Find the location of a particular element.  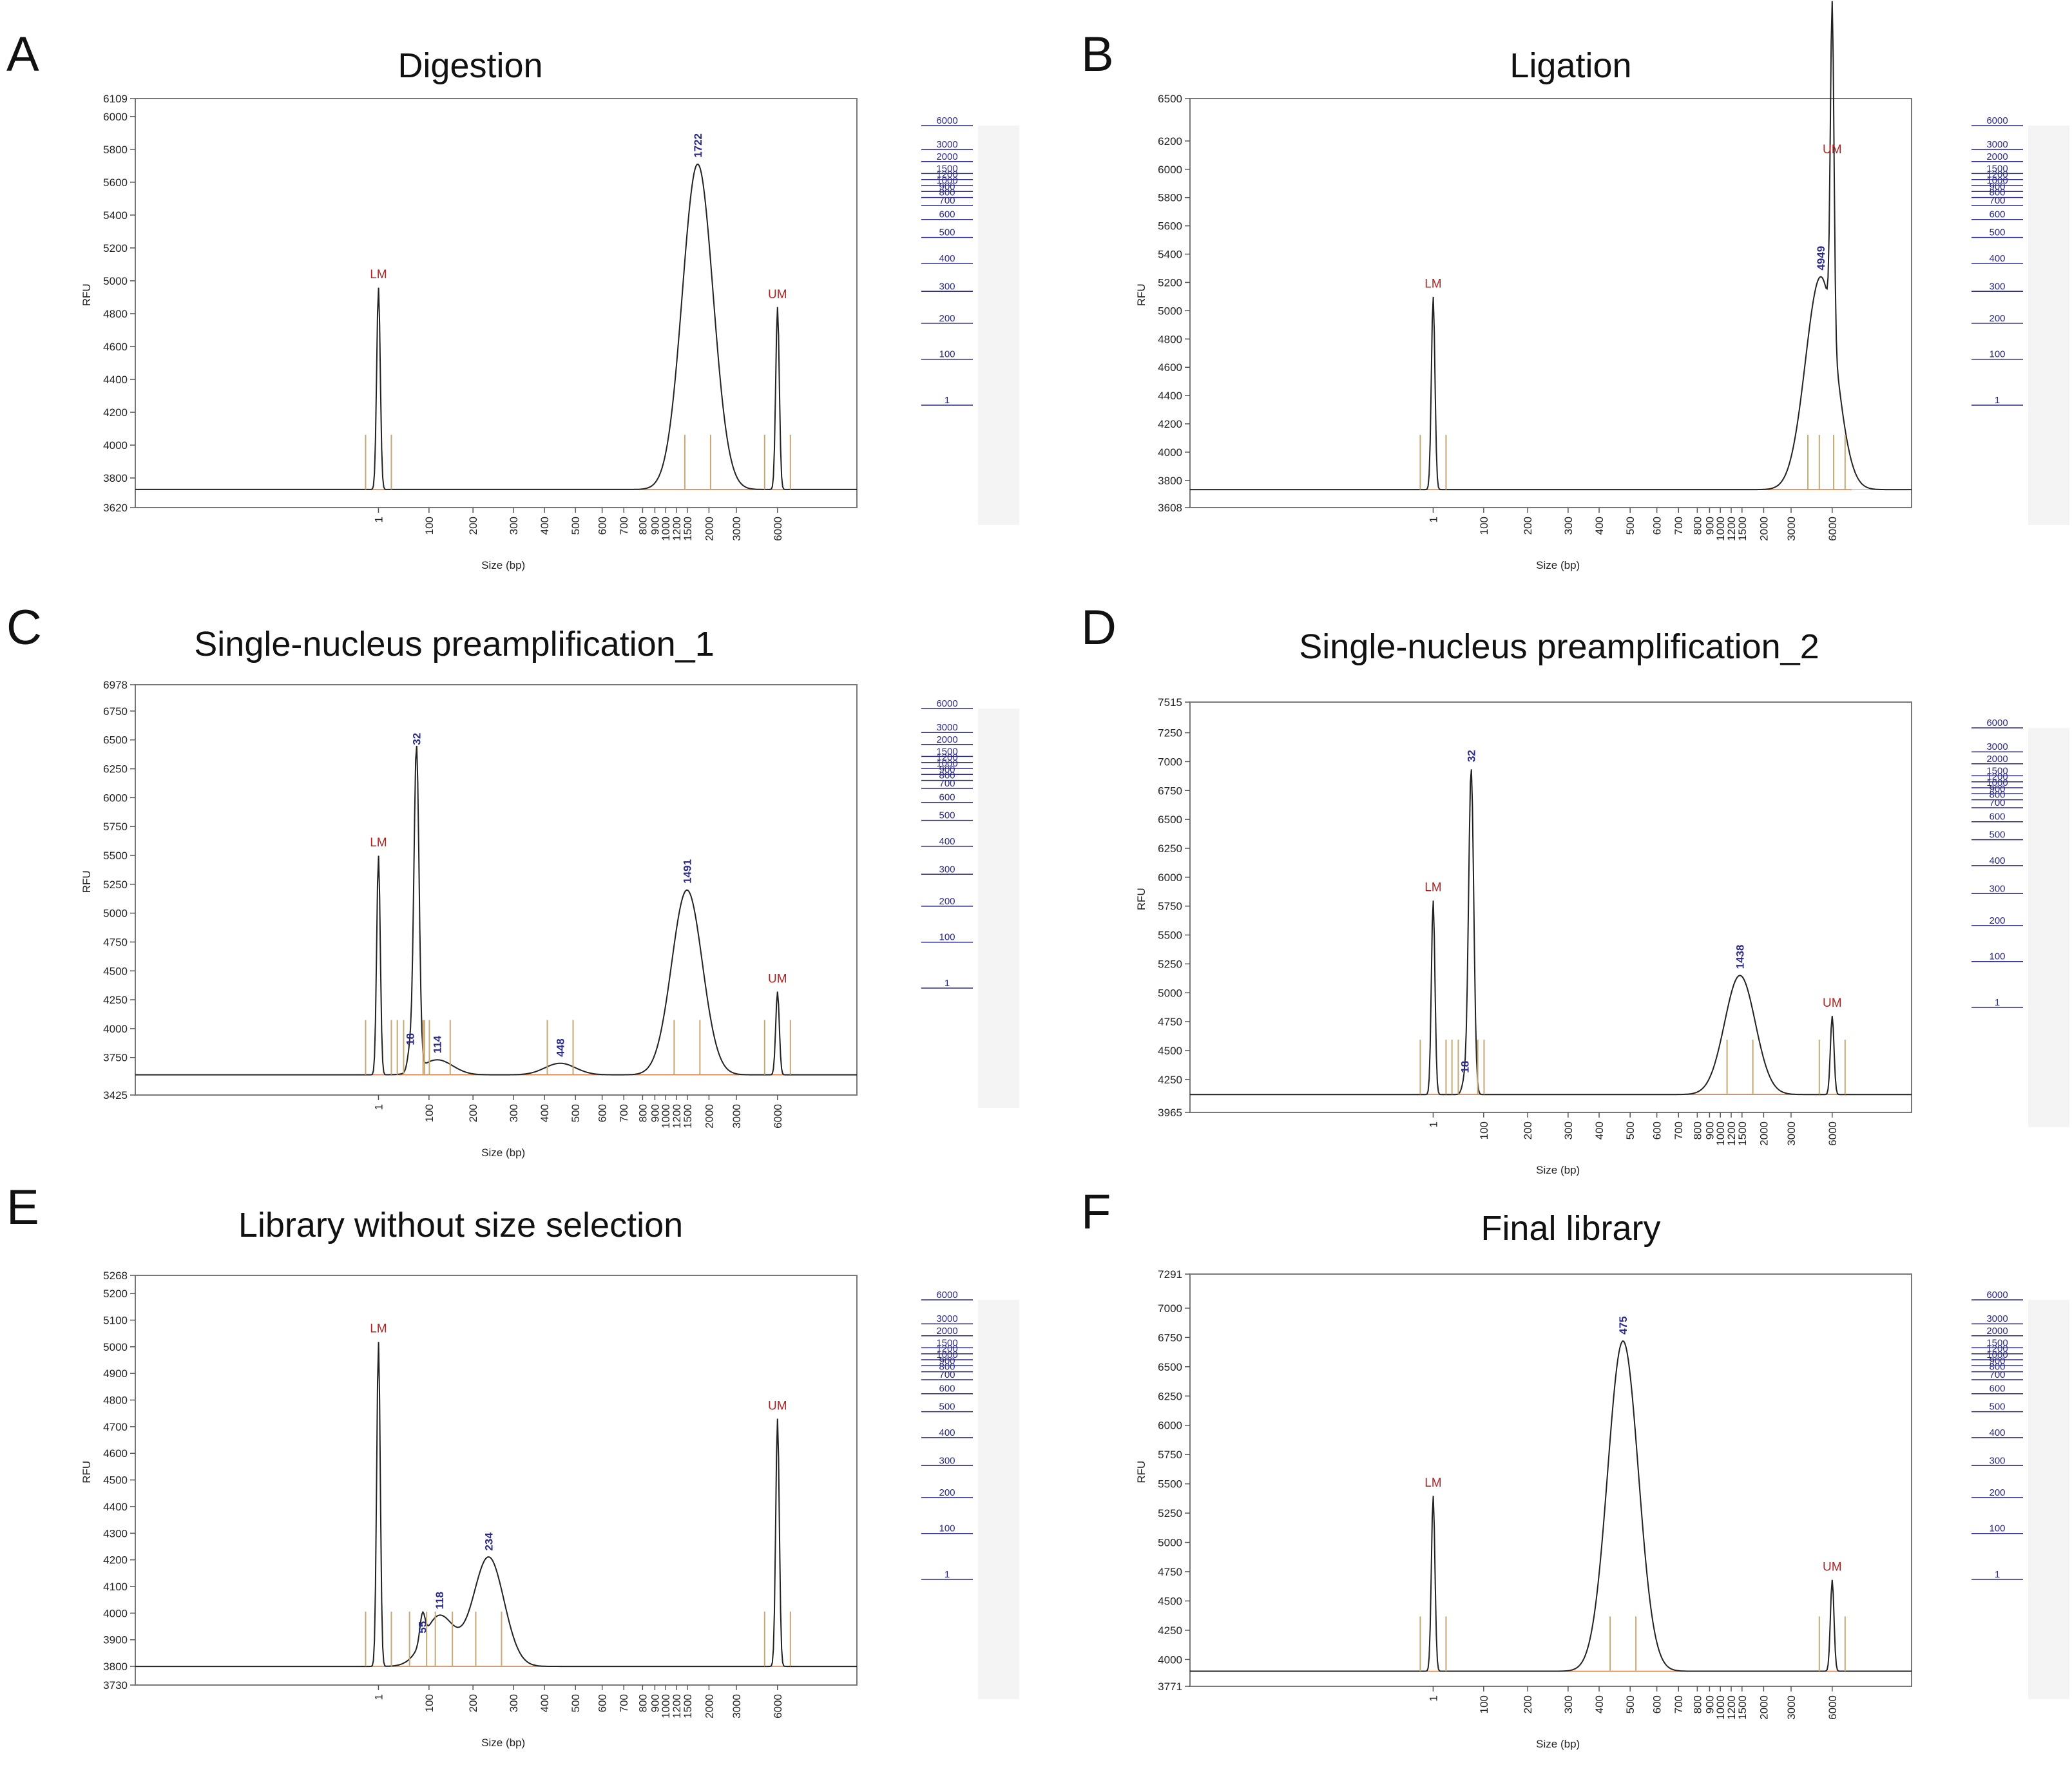

panel-title: Ligation is located at coordinates (1571, 65).